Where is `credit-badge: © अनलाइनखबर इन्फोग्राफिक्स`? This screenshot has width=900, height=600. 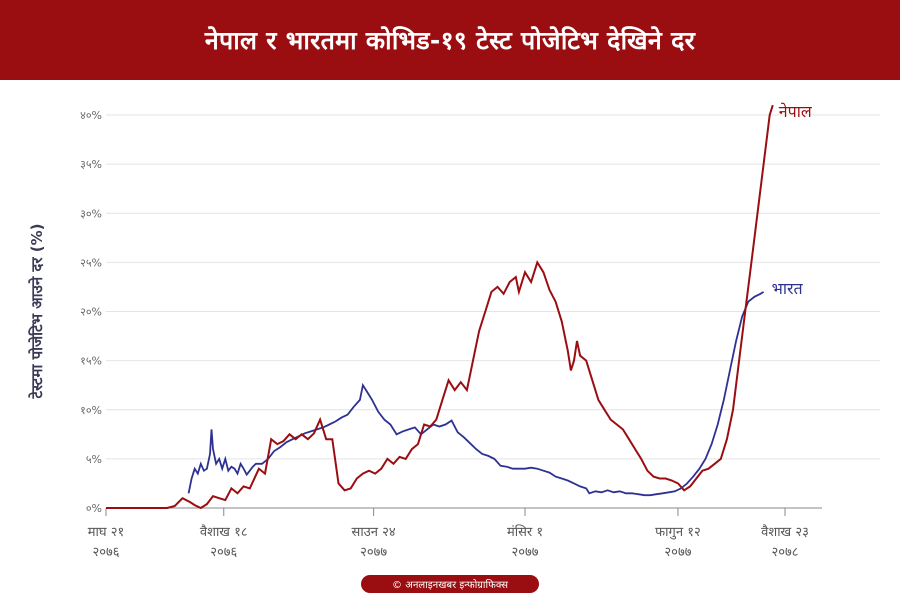 credit-badge: © अनलाइनखबर इन्फोग्राफिक्स is located at coordinates (450, 584).